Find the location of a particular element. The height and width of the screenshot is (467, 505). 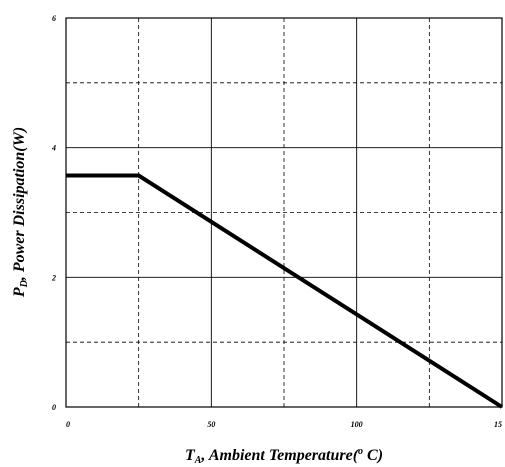

y-tick-label: 4 is located at coordinates (53, 148).